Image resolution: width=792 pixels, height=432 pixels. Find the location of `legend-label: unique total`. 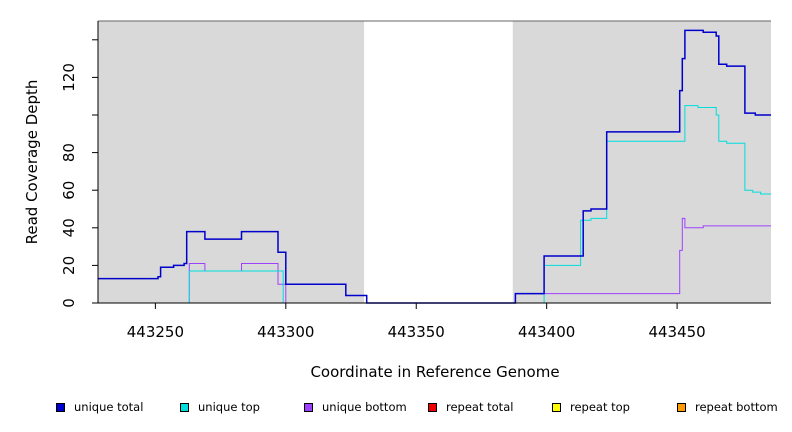

legend-label: unique total is located at coordinates (109, 407).